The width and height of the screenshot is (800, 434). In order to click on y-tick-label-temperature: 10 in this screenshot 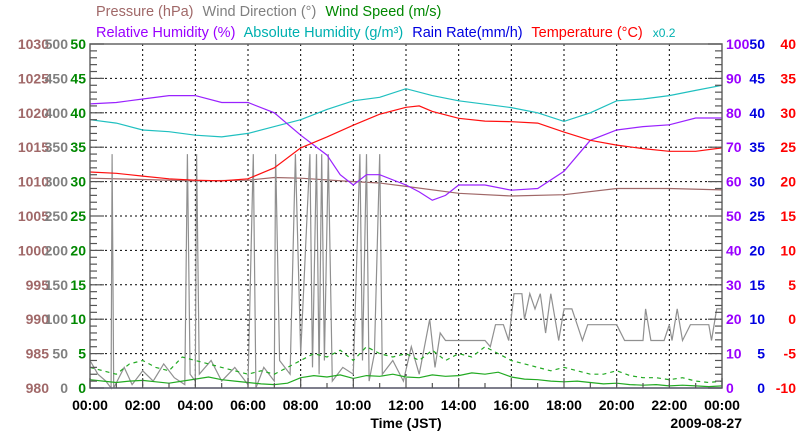, I will do `click(788, 250)`.